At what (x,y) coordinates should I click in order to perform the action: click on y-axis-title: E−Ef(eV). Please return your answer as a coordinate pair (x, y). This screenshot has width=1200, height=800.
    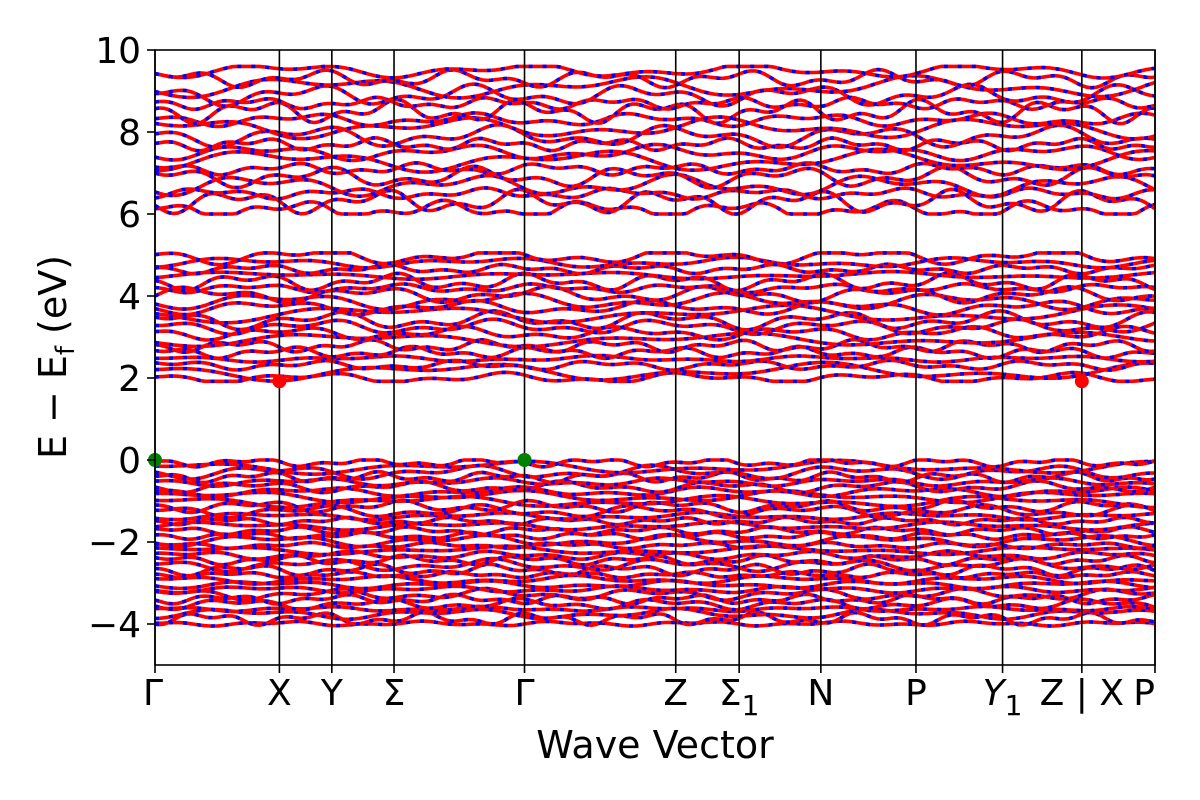
    Looking at the image, I should click on (56, 357).